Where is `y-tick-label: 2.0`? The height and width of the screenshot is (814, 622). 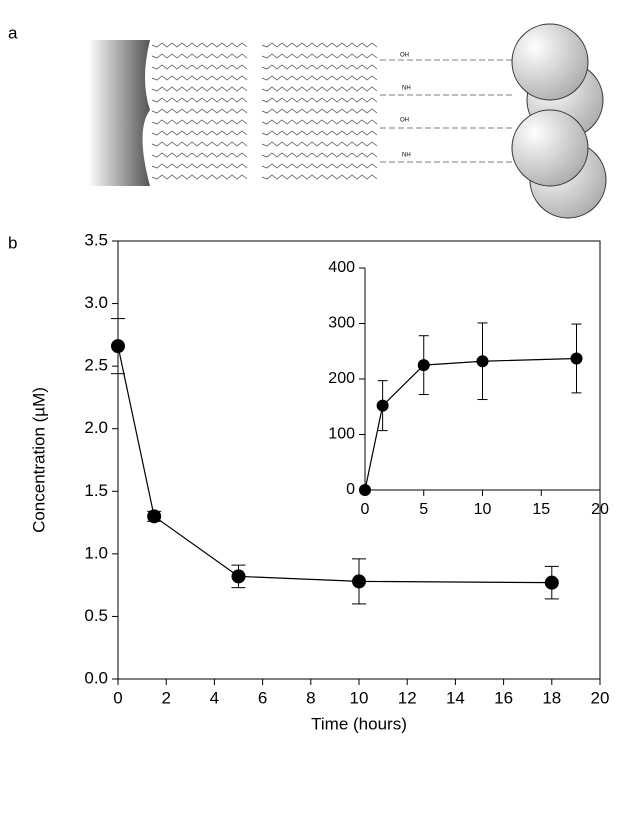 y-tick-label: 2.0 is located at coordinates (96, 427).